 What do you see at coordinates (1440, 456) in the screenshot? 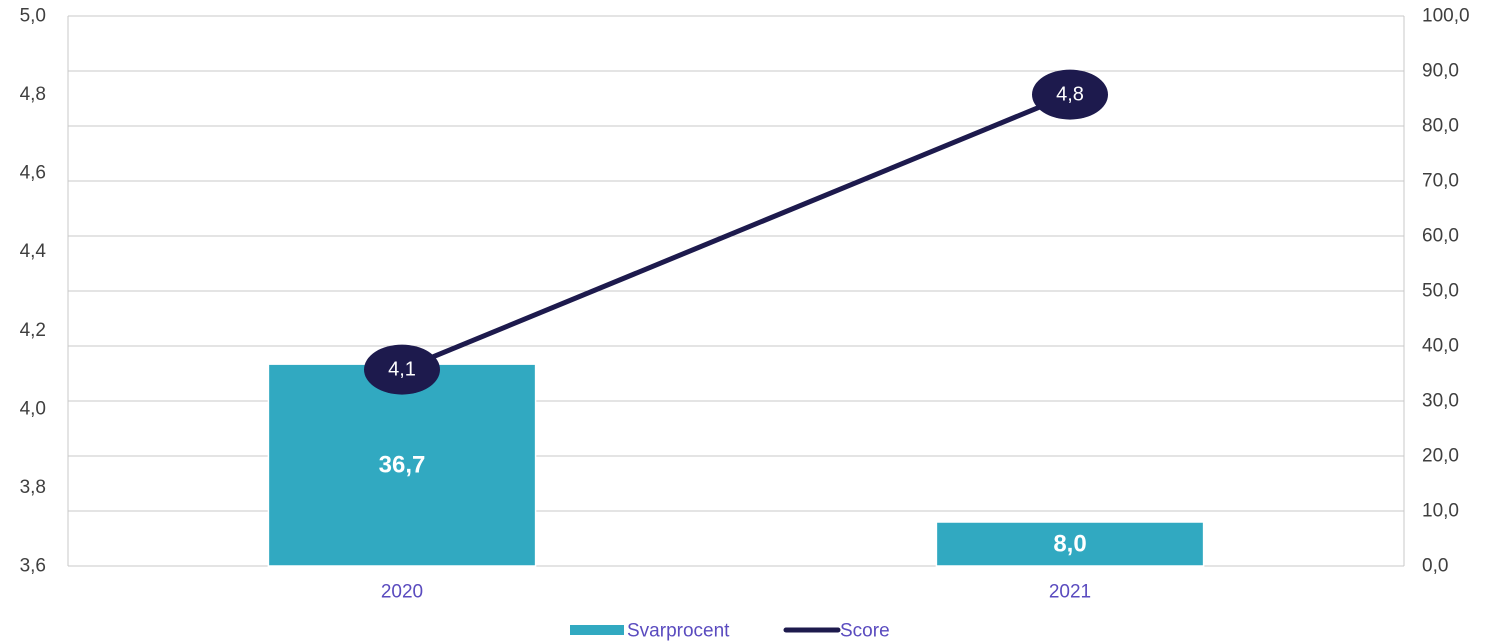
I see `right-tick-label: 20,0` at bounding box center [1440, 456].